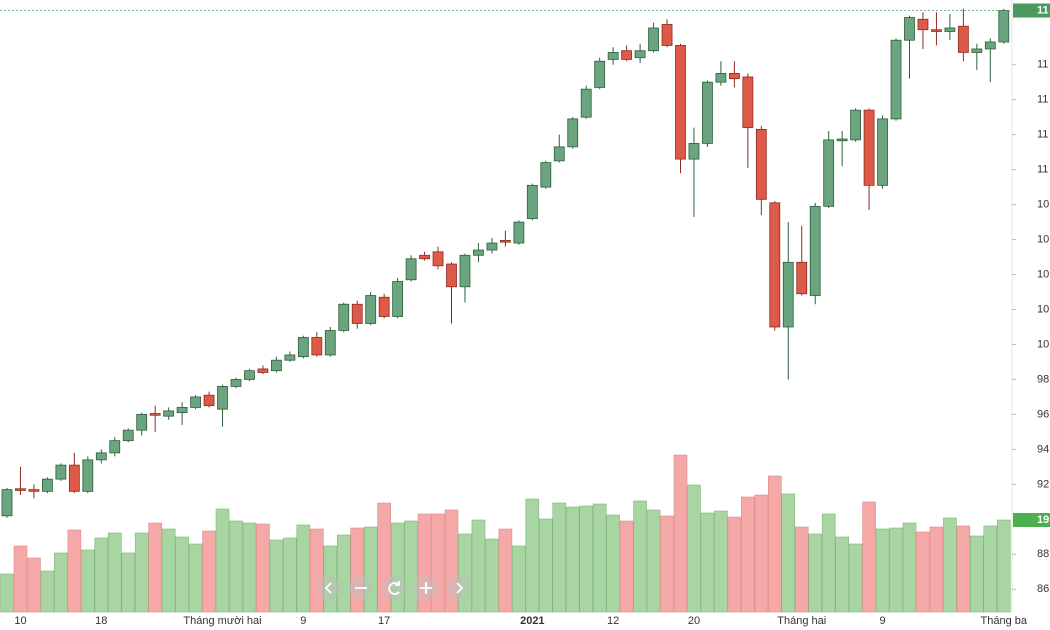  What do you see at coordinates (459, 588) in the screenshot?
I see `scroll-right-button` at bounding box center [459, 588].